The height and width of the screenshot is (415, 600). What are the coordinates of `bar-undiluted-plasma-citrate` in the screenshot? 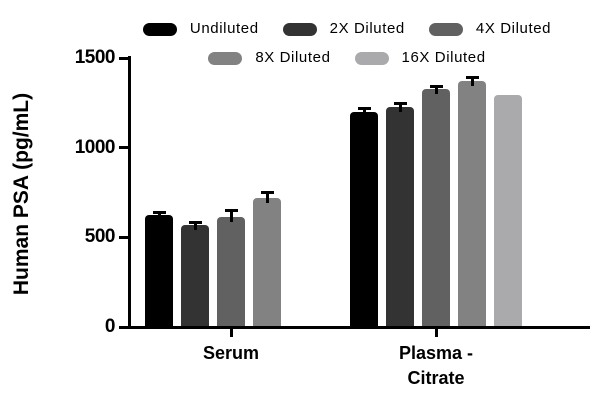 It's located at (364, 220).